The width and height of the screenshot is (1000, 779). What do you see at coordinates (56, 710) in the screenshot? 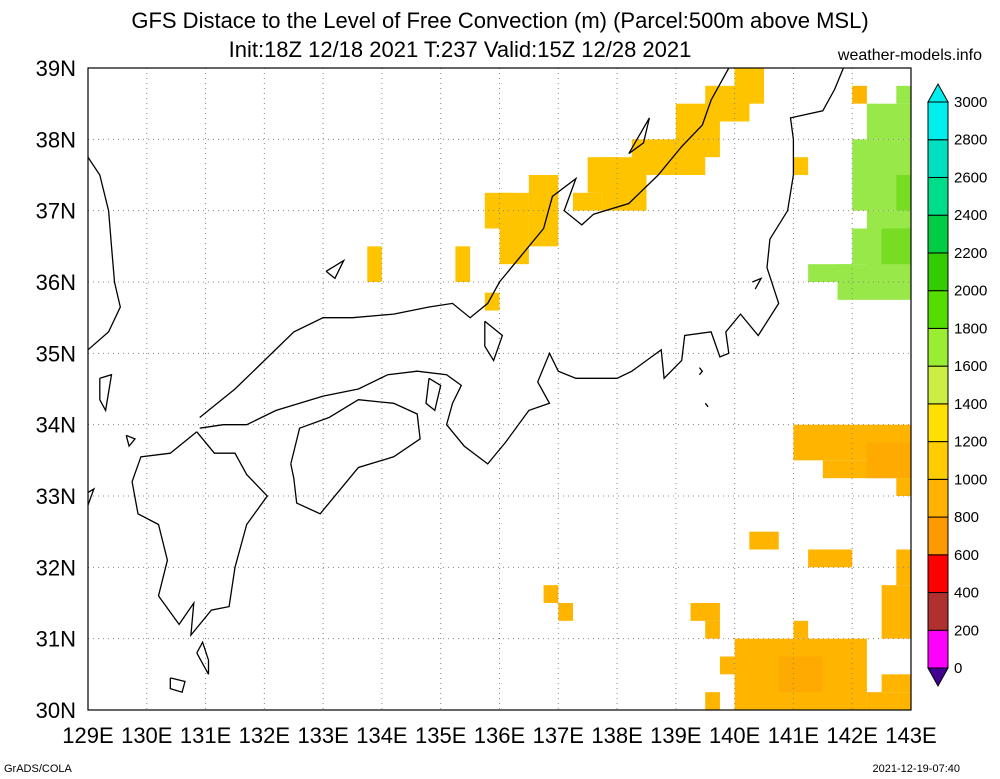
I see `lat-tick-label: 30N` at bounding box center [56, 710].